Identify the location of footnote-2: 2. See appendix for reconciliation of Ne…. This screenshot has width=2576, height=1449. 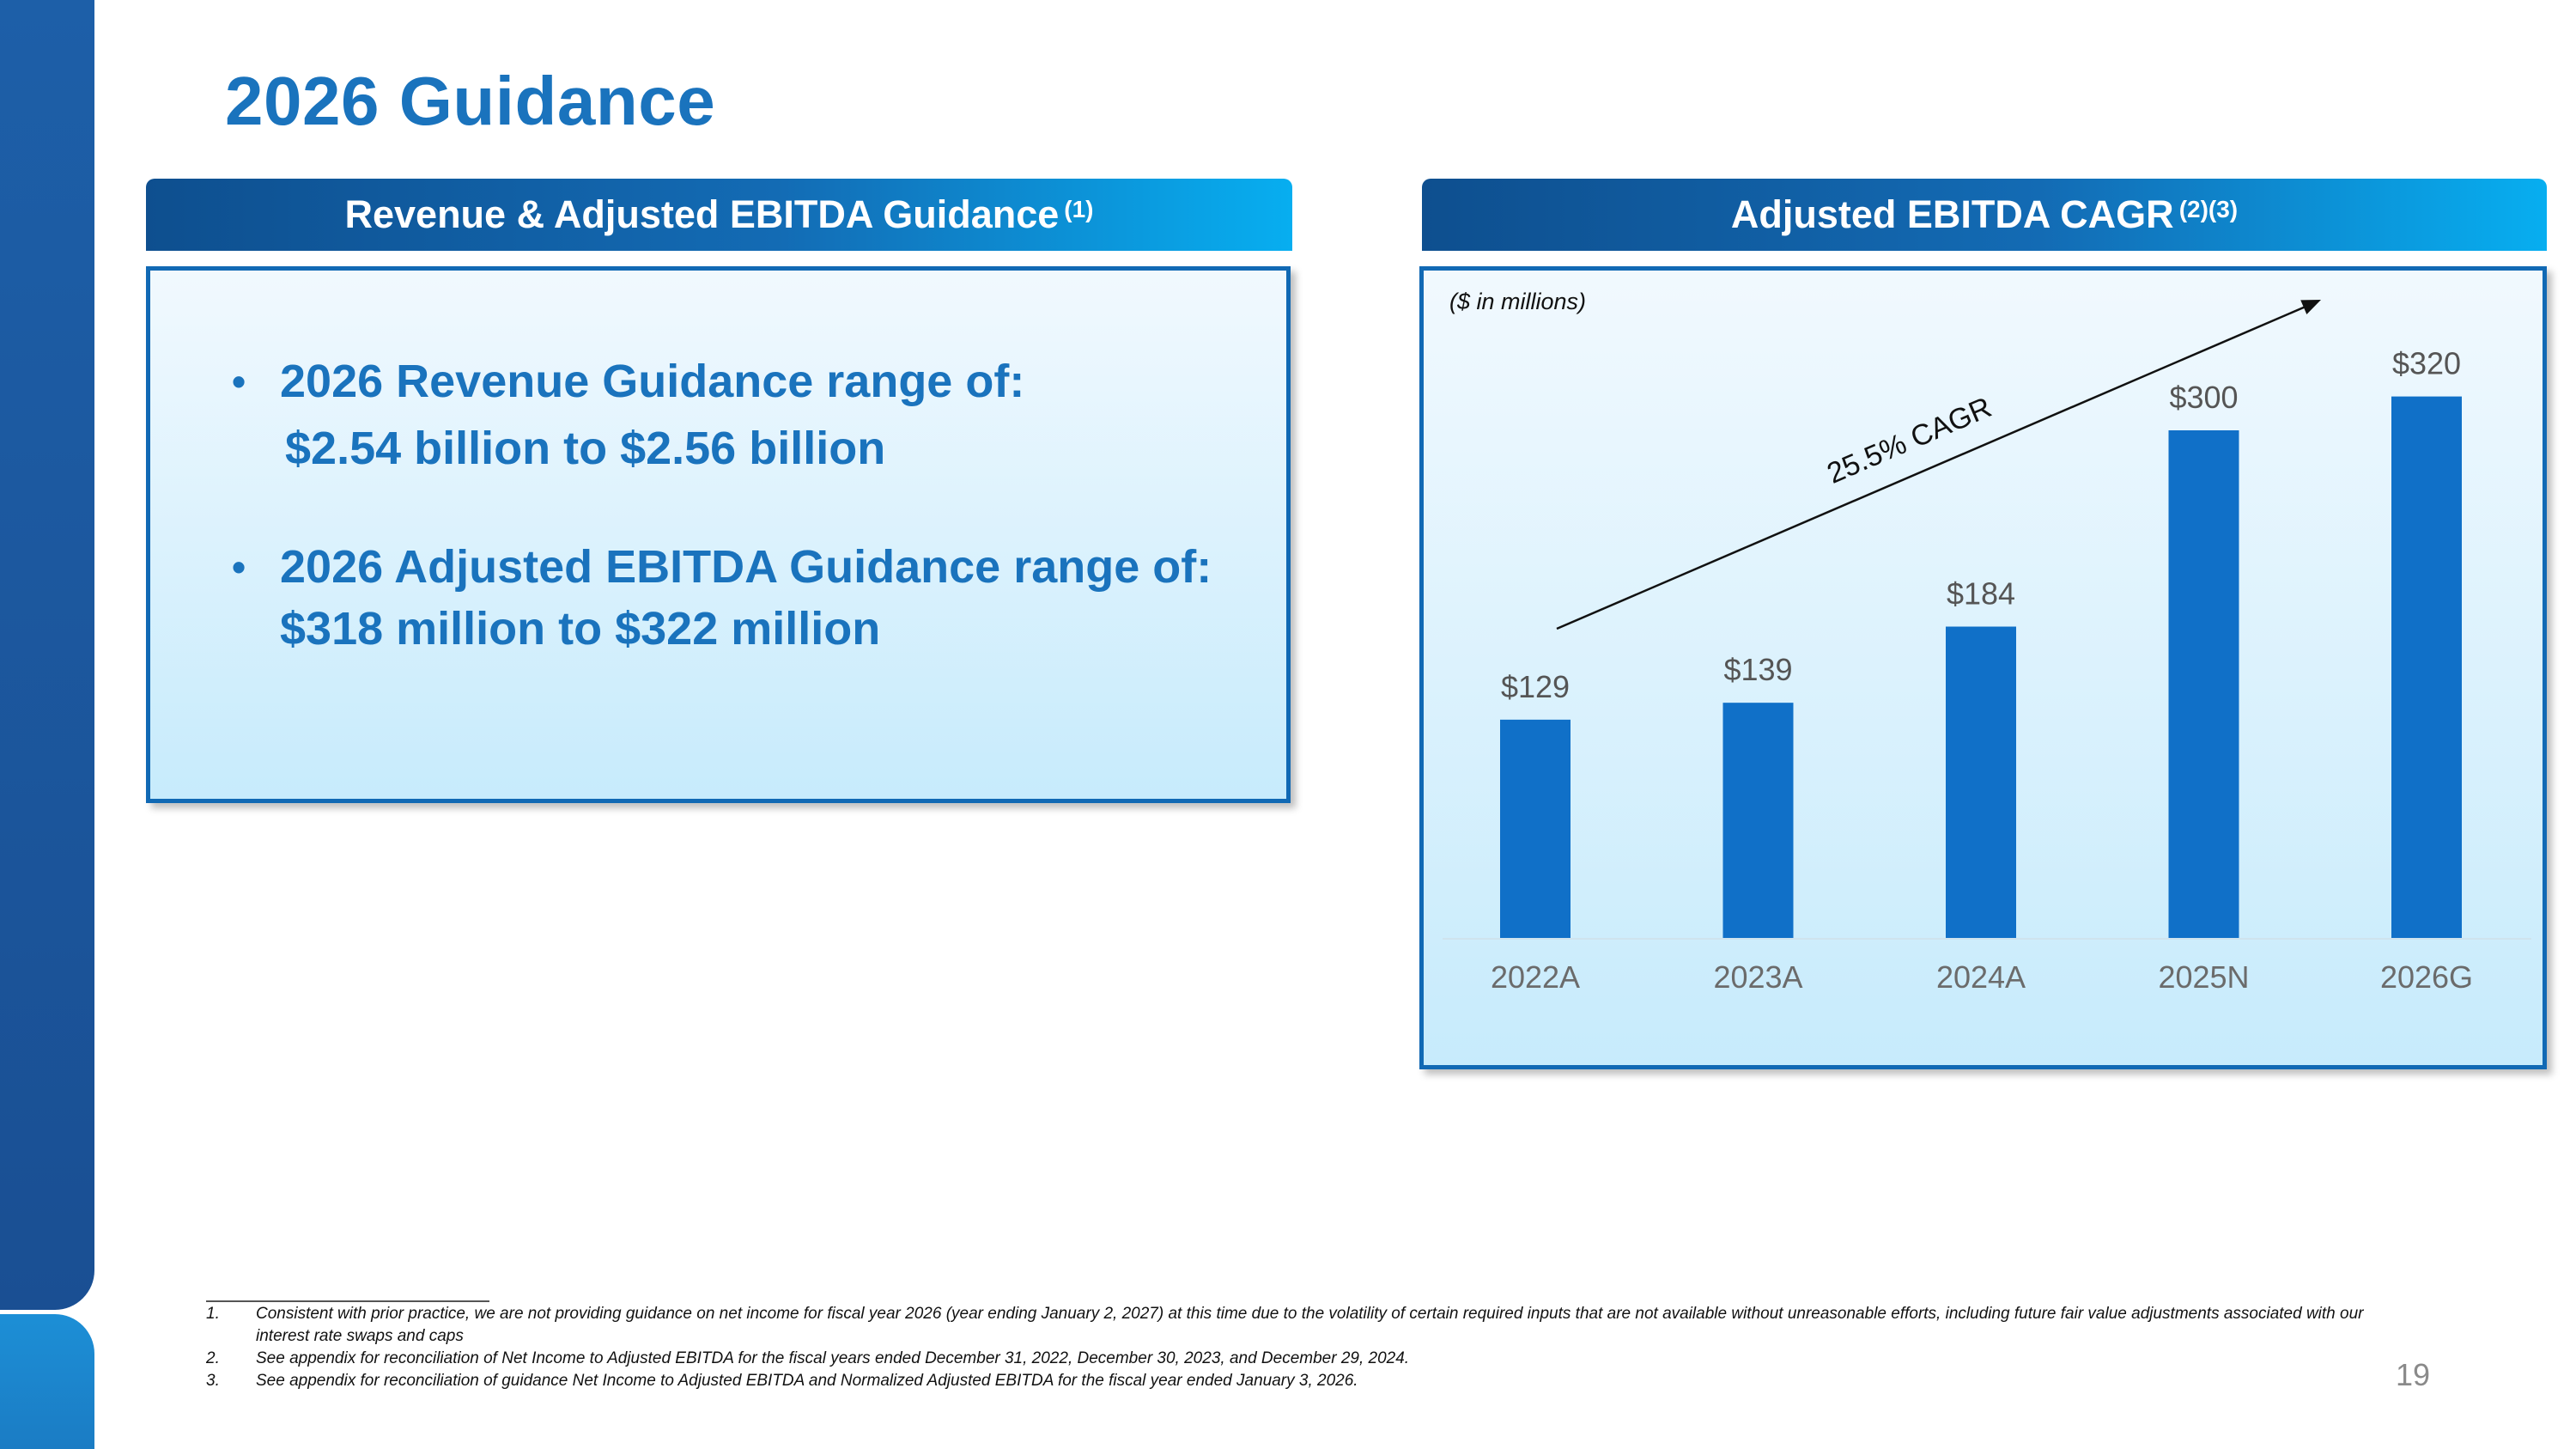
(1288, 1359).